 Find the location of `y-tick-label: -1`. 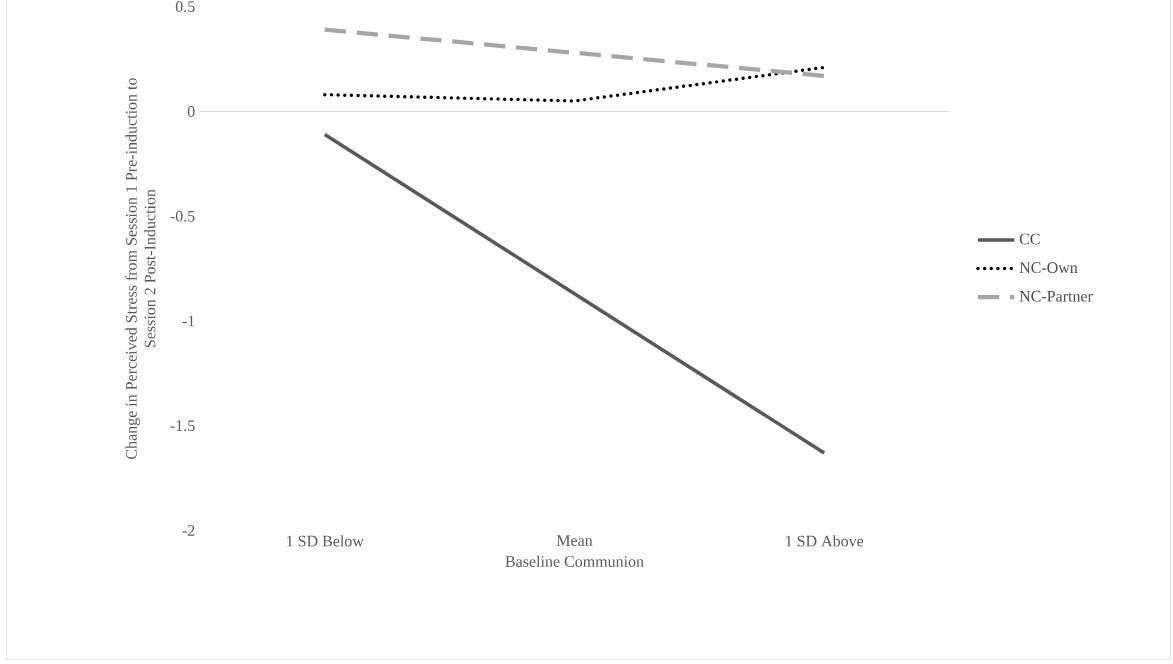

y-tick-label: -1 is located at coordinates (188, 321).